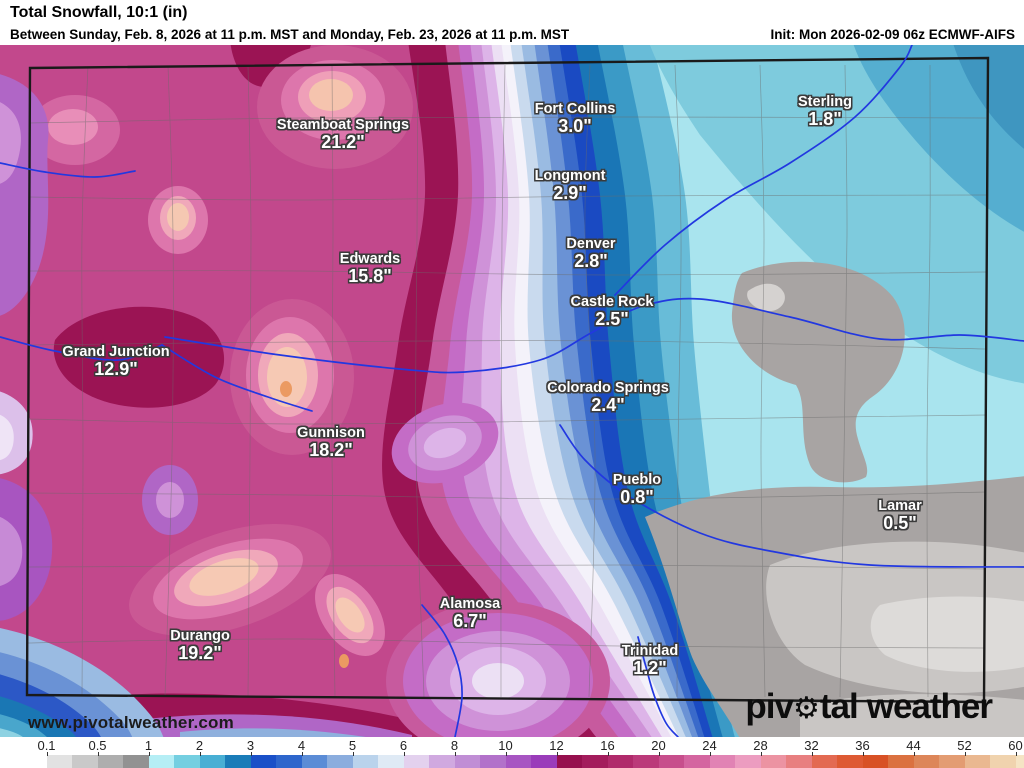 This screenshot has width=1024, height=768. What do you see at coordinates (760, 745) in the screenshot?
I see `colorbar-tick-label: 28` at bounding box center [760, 745].